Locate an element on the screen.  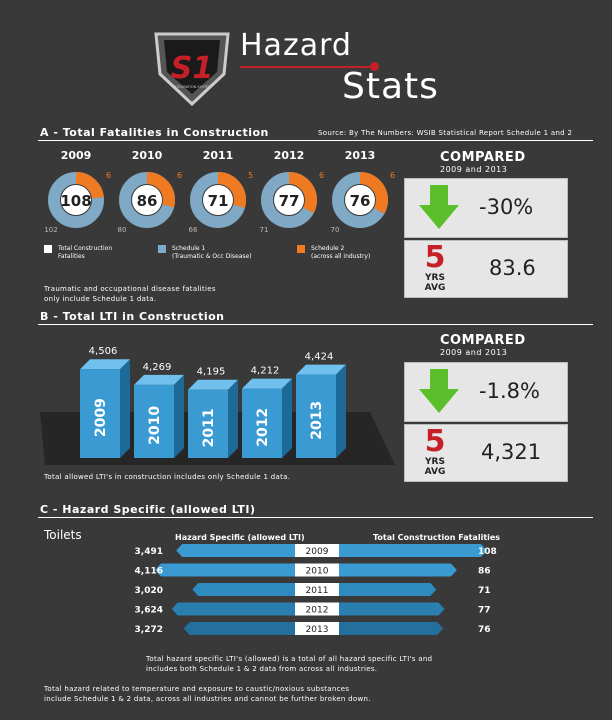
legend-schedule2: Schedule 2 (across all industry) is located at coordinates (341, 252).